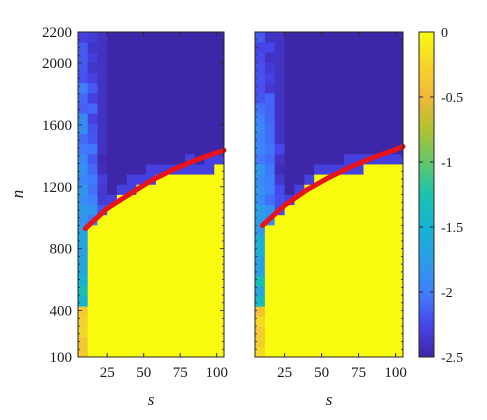 The height and width of the screenshot is (420, 487). Describe the element at coordinates (107, 373) in the screenshot. I see `x-tick-label: 25` at that location.